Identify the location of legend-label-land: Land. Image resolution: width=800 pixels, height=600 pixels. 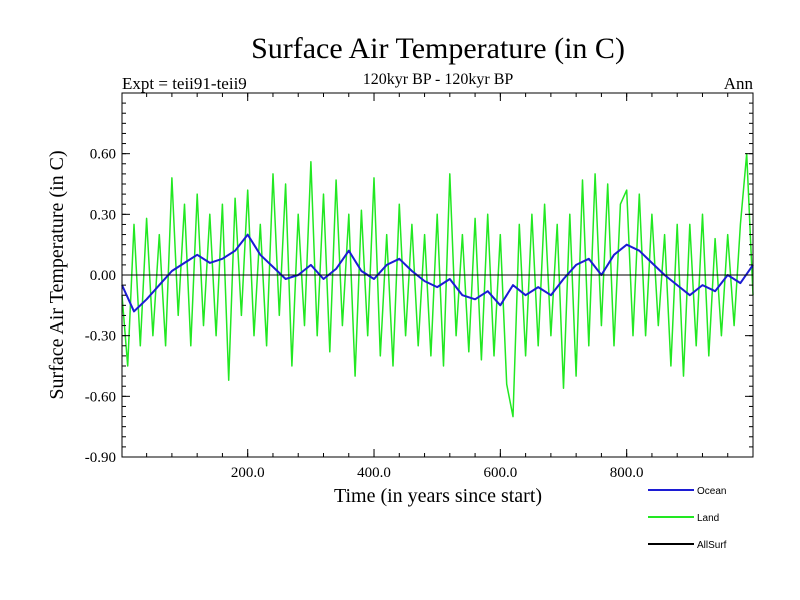
(708, 518).